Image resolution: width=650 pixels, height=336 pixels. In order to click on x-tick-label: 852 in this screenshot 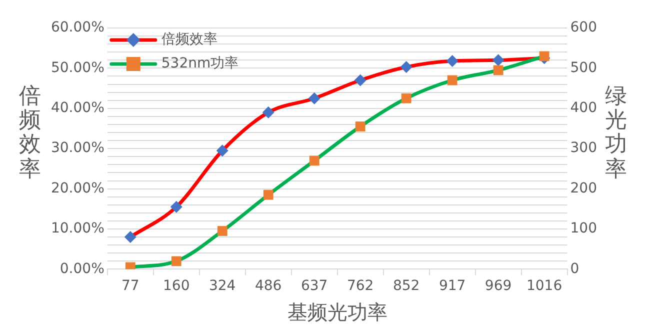, I will do `click(406, 286)`.